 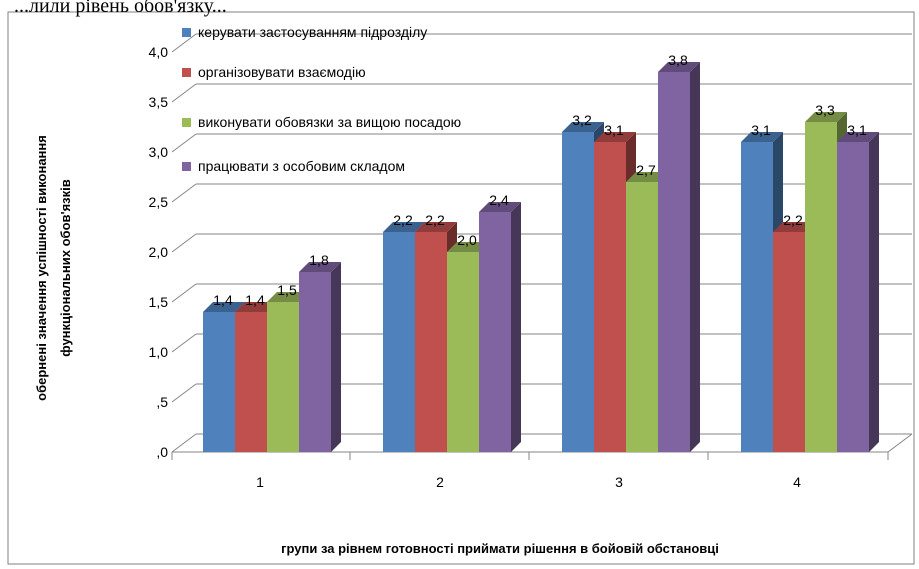 What do you see at coordinates (319, 260) in the screenshot?
I see `data-label: 1,8` at bounding box center [319, 260].